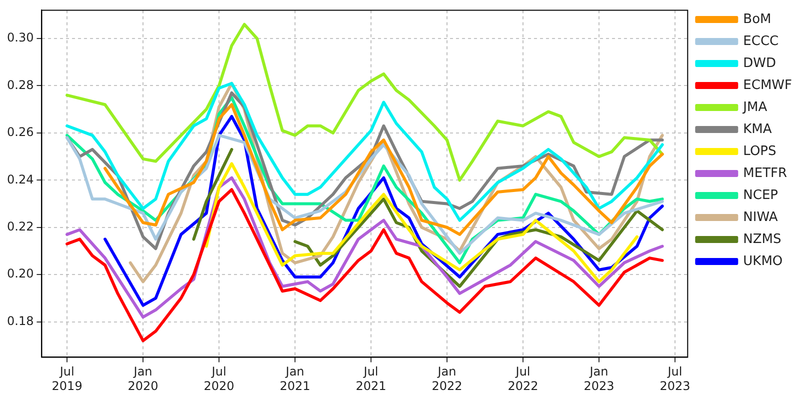 This screenshot has height=401, width=810. Describe the element at coordinates (371, 378) in the screenshot. I see `x-tick-label: Jul 2021` at that location.